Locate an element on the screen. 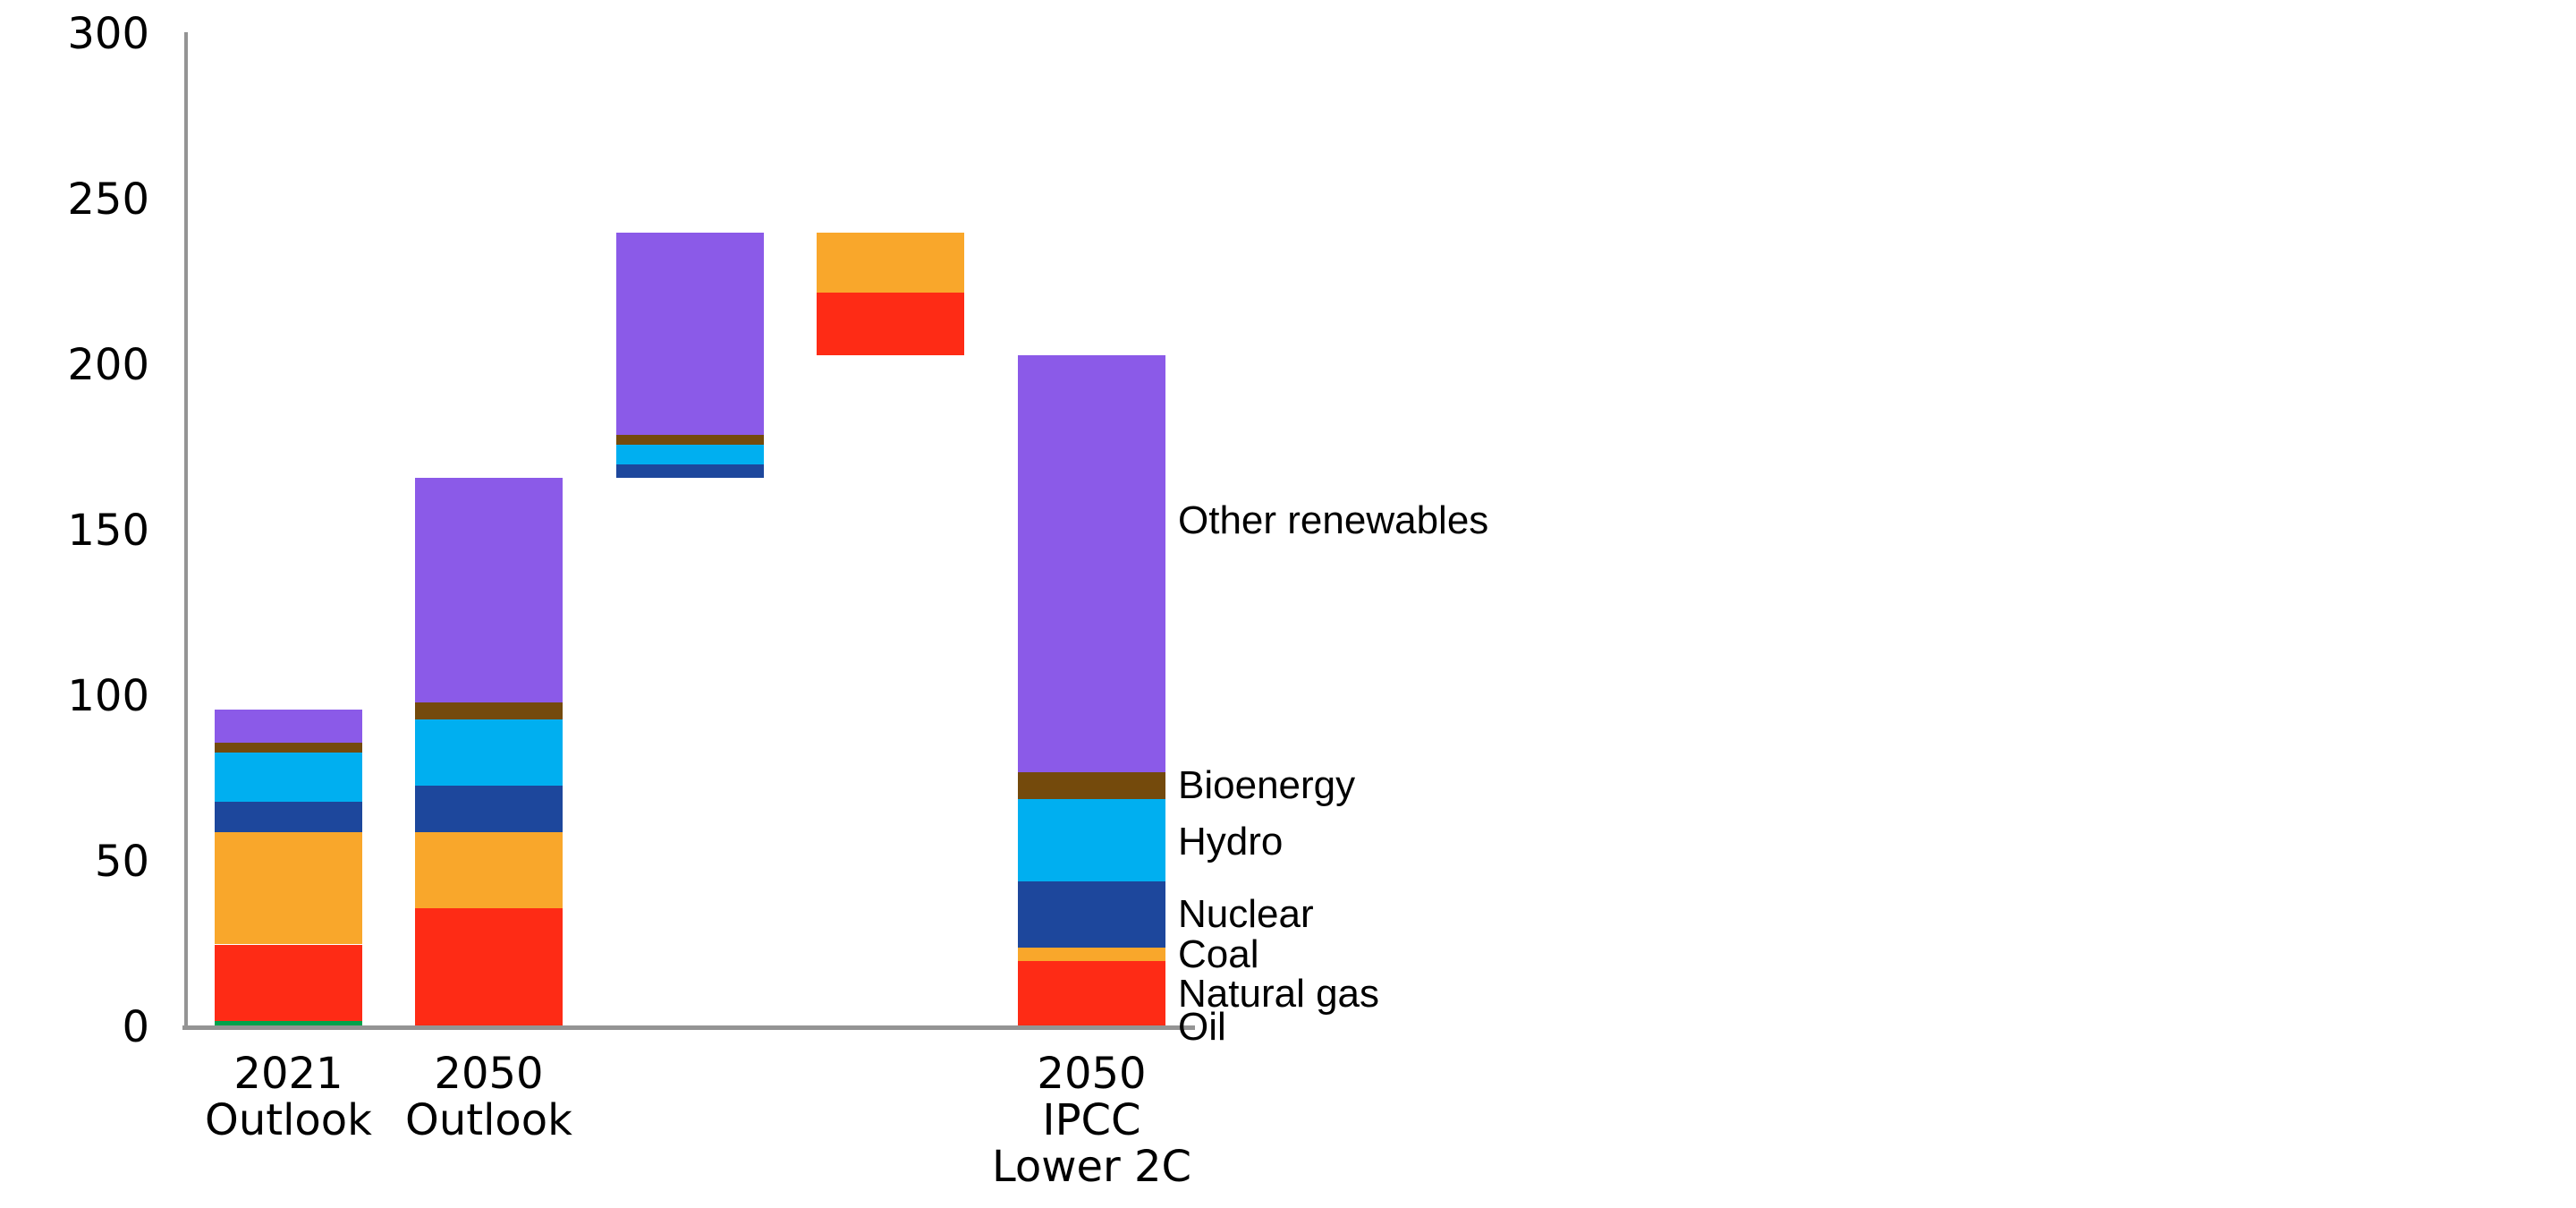 Image resolution: width=2576 pixels, height=1208 pixels. x-category-label-line: 2021 is located at coordinates (288, 1074).